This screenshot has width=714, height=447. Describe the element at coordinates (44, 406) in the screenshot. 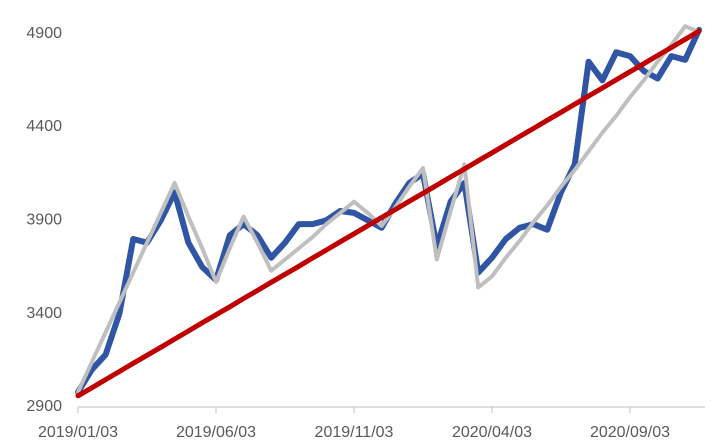

I see `y-tick-label: 2900` at that location.